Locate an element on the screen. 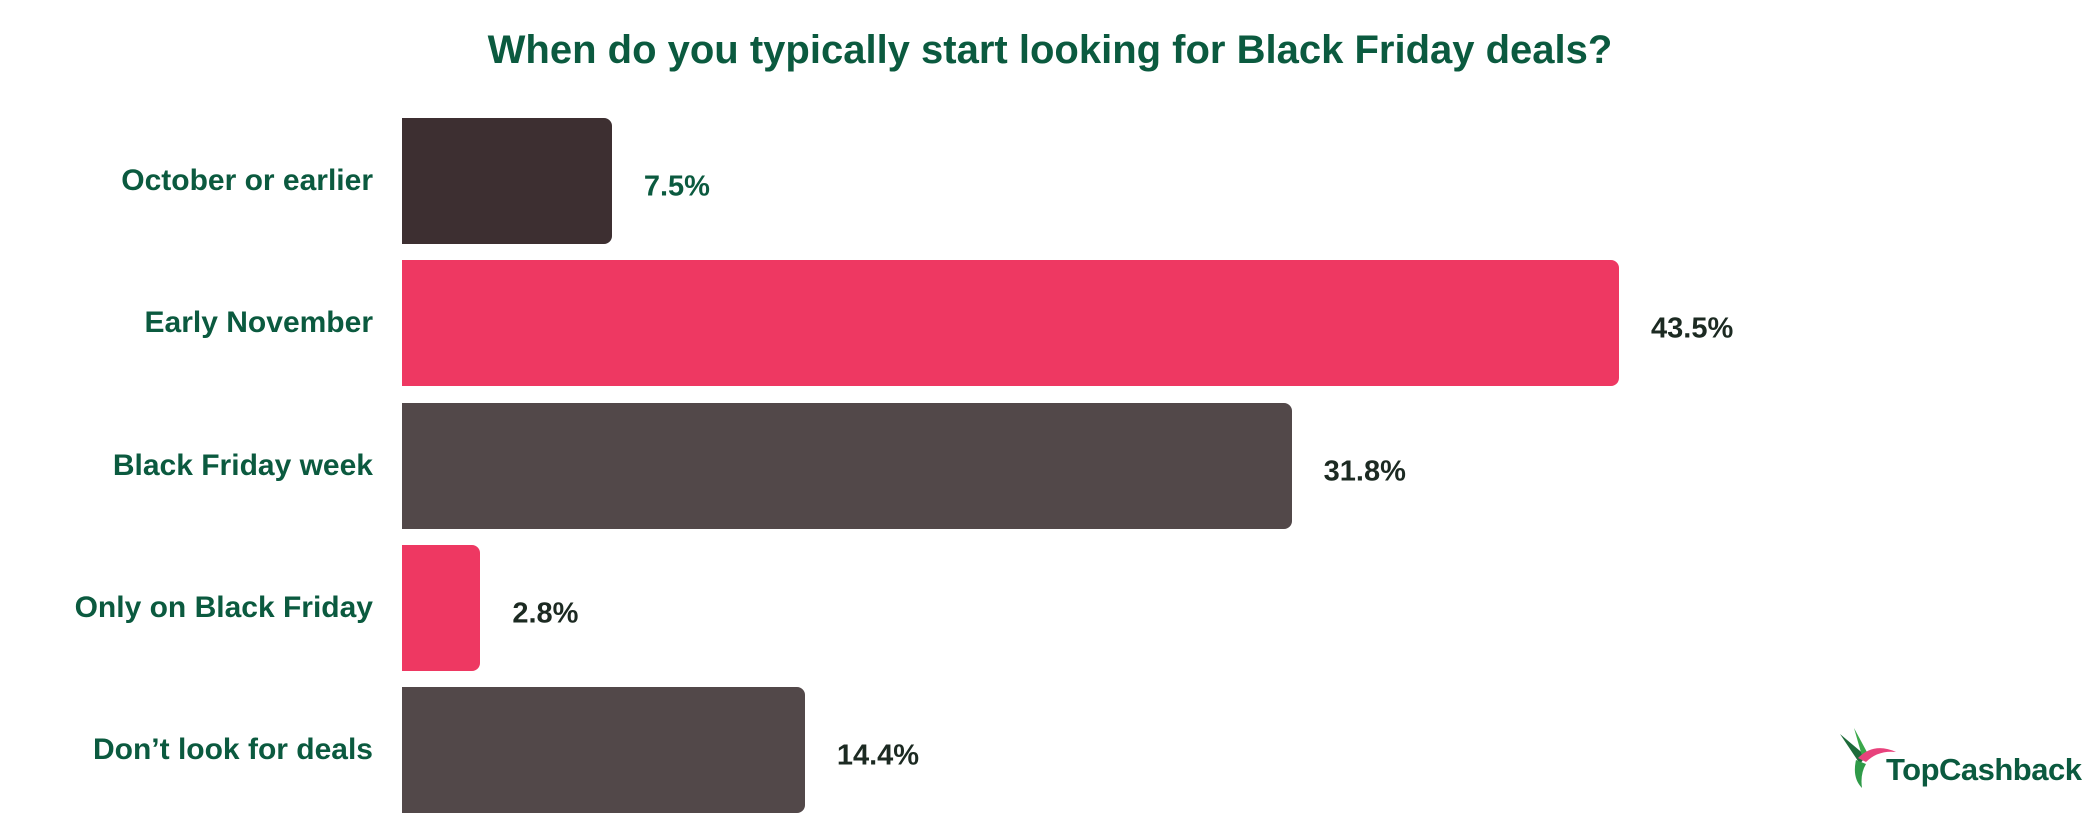 This screenshot has height=819, width=2100. topcashback-logo: TopCashback is located at coordinates (1960, 761).